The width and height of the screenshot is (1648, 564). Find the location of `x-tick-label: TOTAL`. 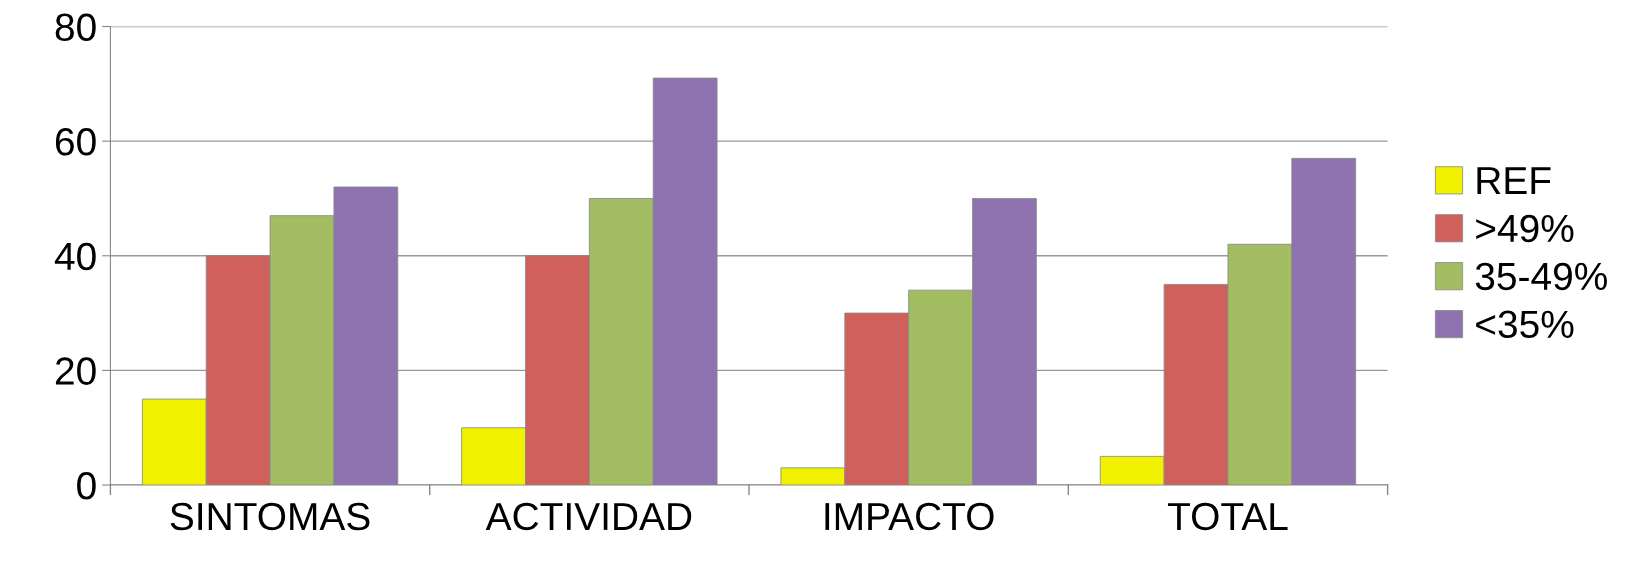

x-tick-label: TOTAL is located at coordinates (1227, 516).